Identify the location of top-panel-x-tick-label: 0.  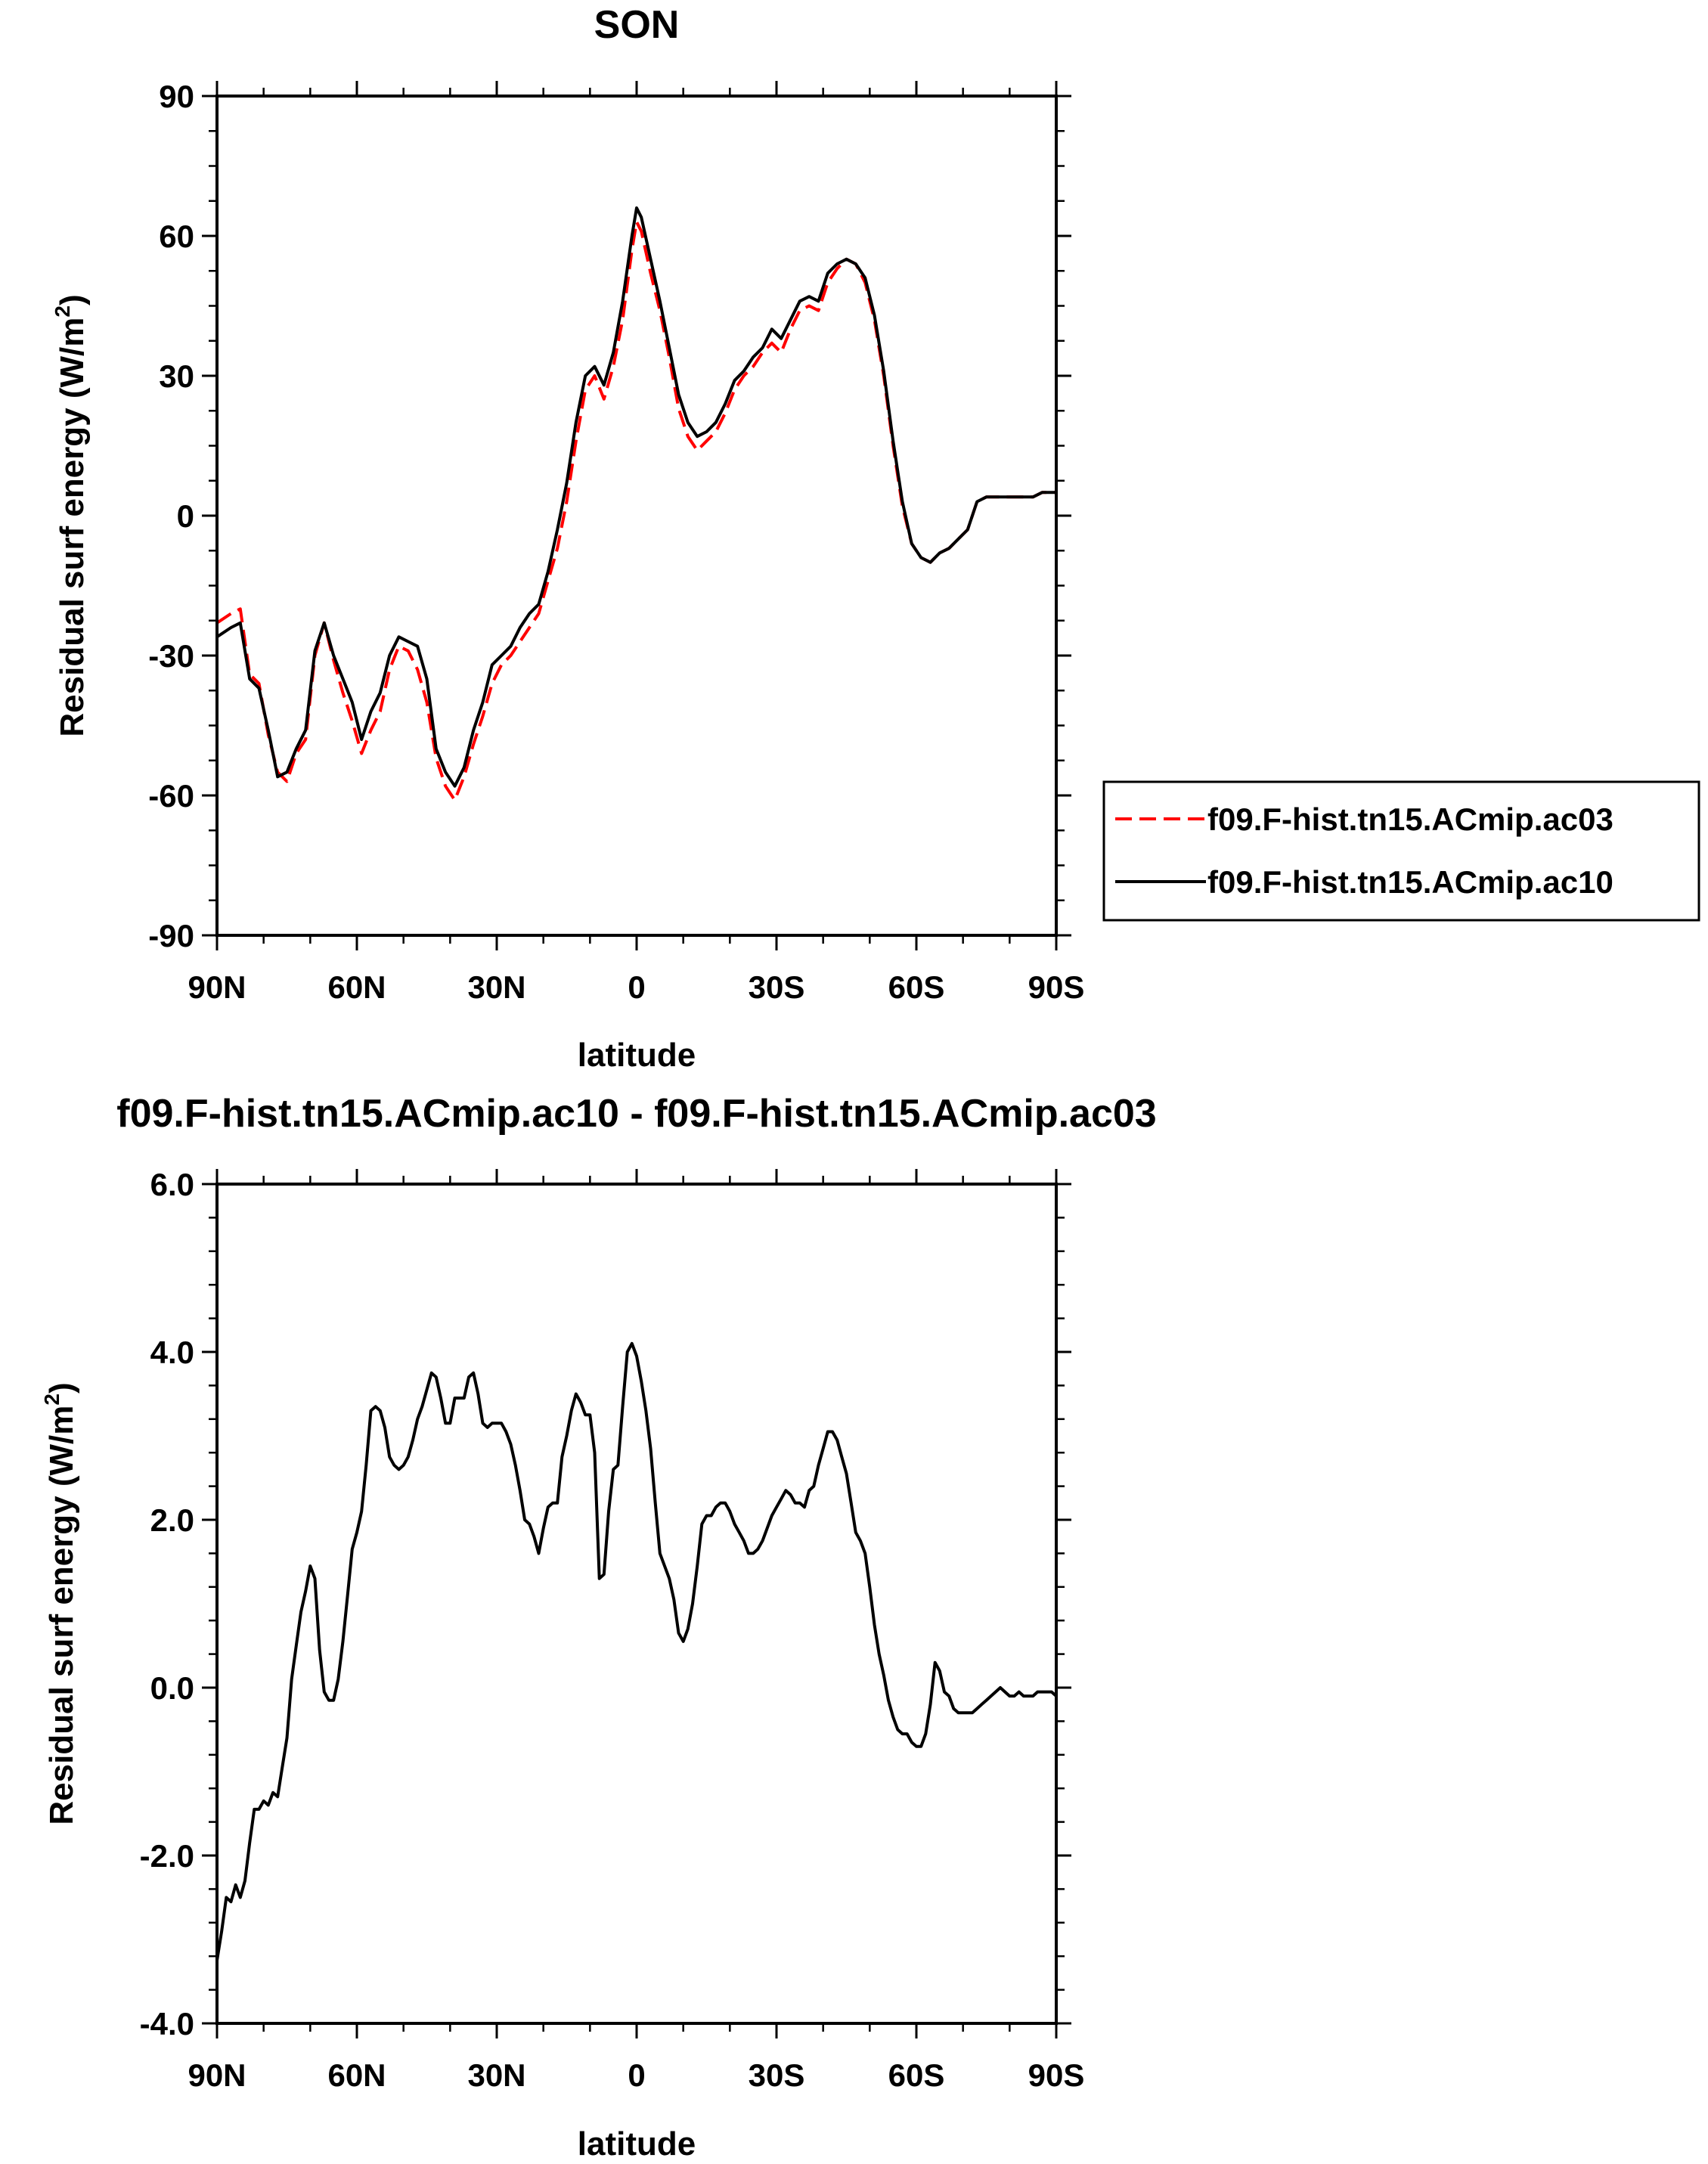
(636, 987).